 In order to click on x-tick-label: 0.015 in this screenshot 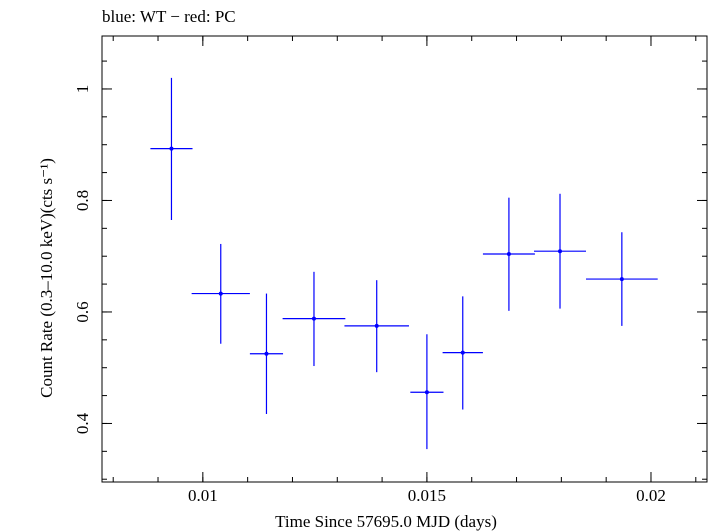, I will do `click(427, 495)`.